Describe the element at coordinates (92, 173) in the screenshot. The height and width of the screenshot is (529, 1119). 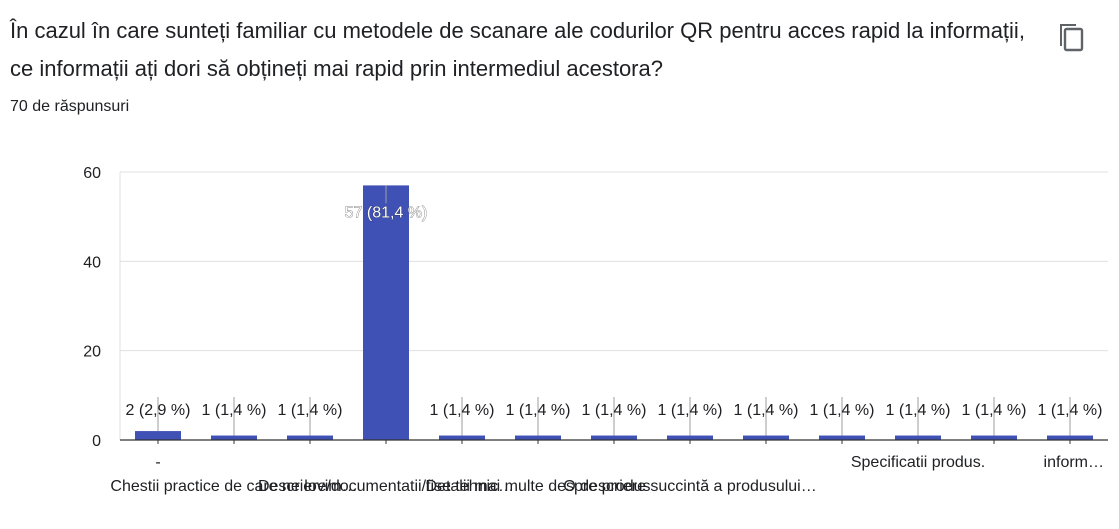
I see `y-tick-label: 60` at that location.